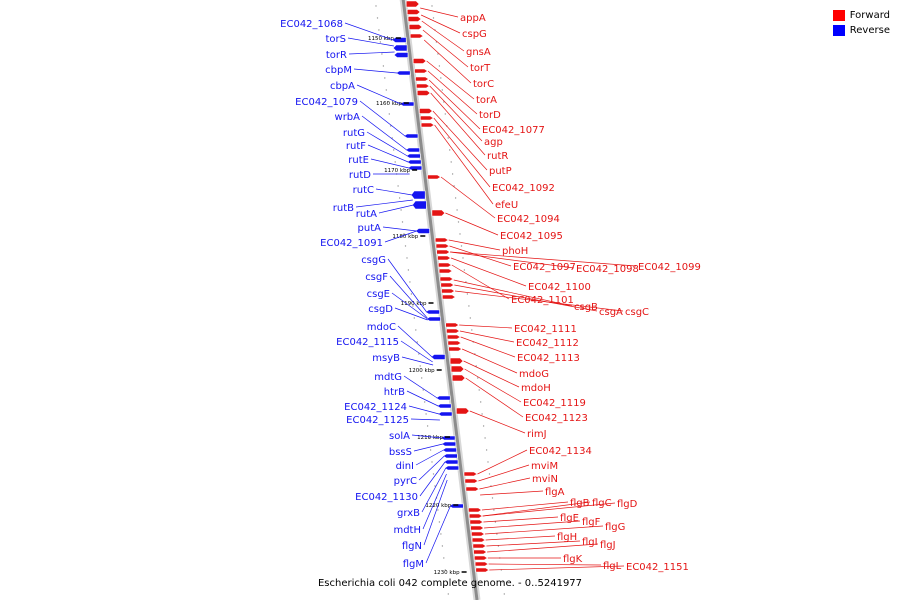 The height and width of the screenshot is (600, 900). What do you see at coordinates (506, 205) in the screenshot?
I see `forward-gene-label: efeU` at bounding box center [506, 205].